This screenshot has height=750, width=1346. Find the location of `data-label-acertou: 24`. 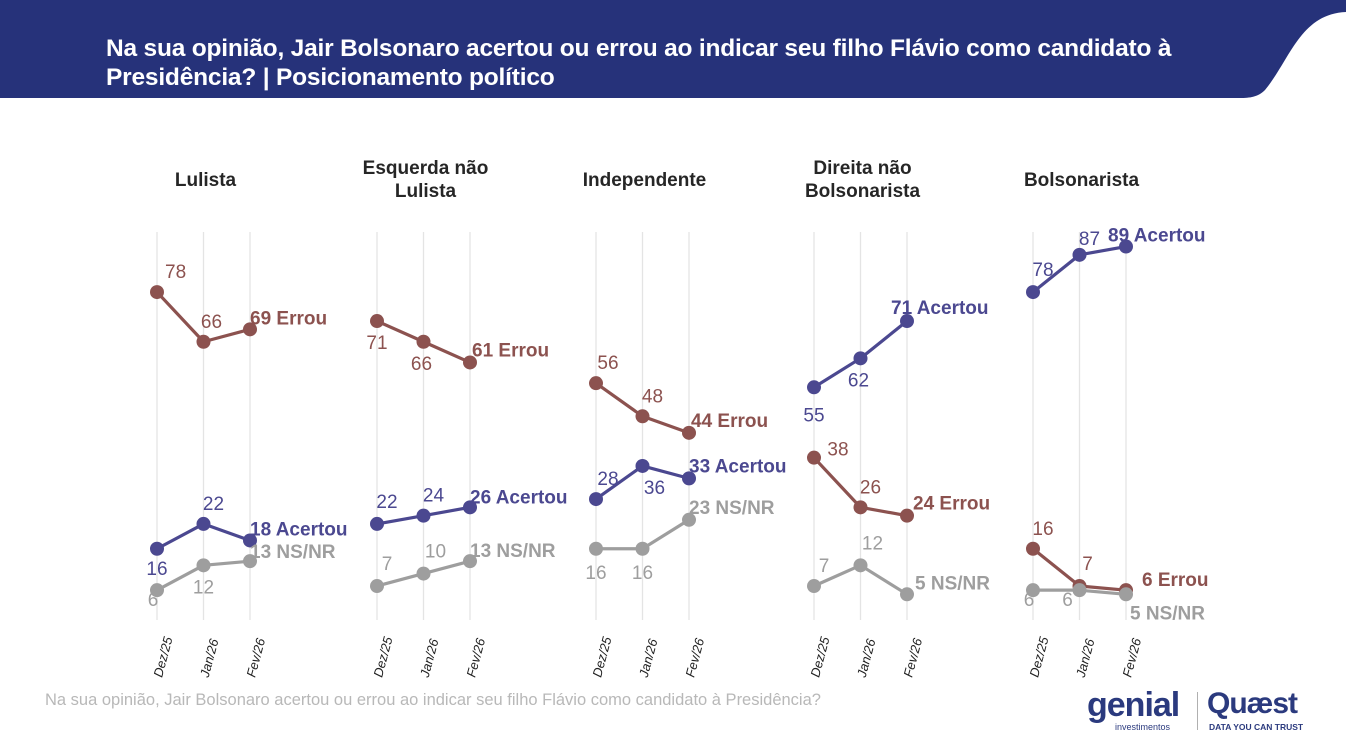

data-label-acertou: 24 is located at coordinates (434, 496).